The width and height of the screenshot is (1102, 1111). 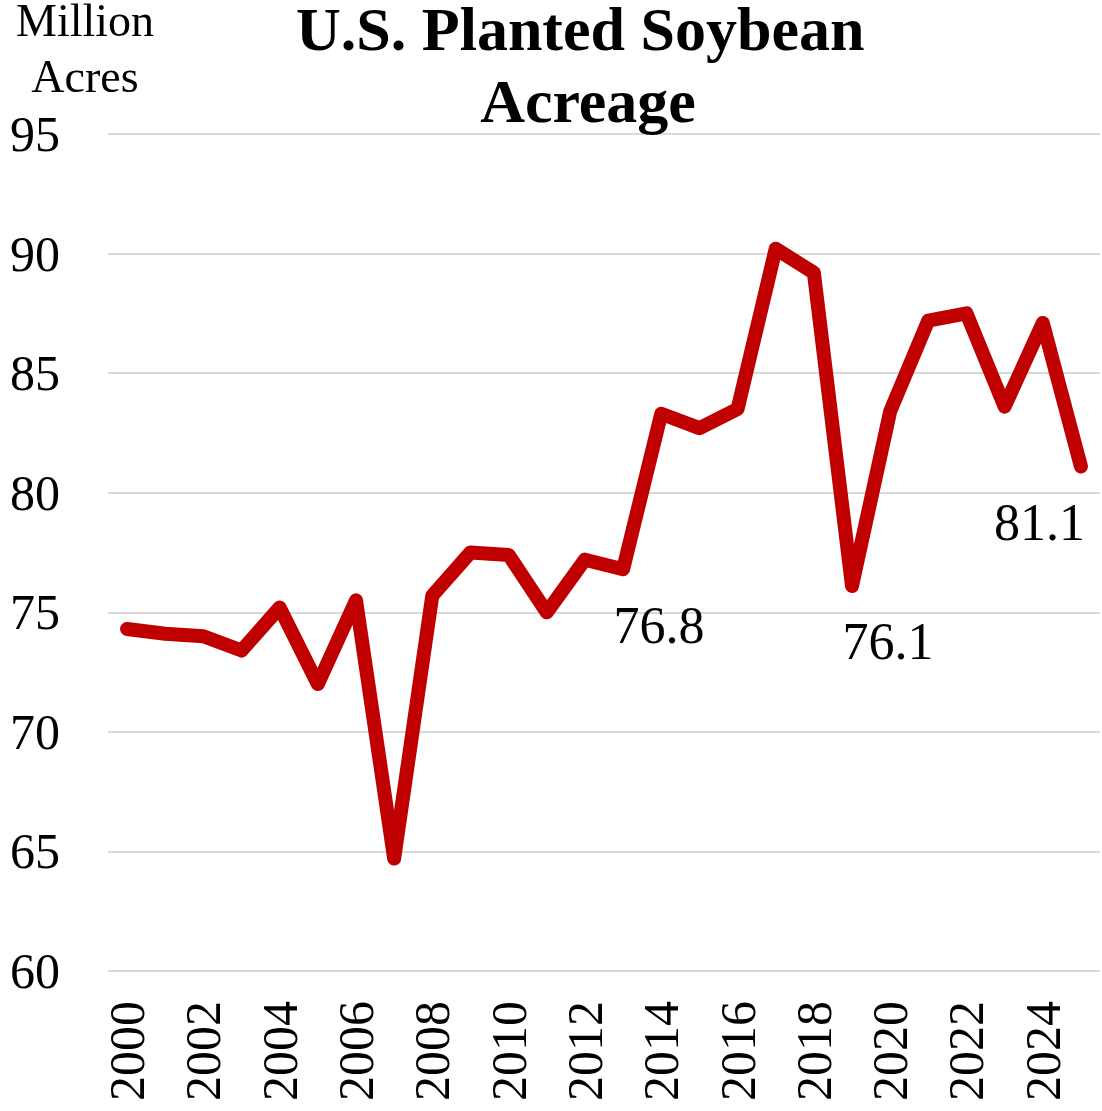 What do you see at coordinates (85, 51) in the screenshot?
I see `y-axis-title: Million Acres` at bounding box center [85, 51].